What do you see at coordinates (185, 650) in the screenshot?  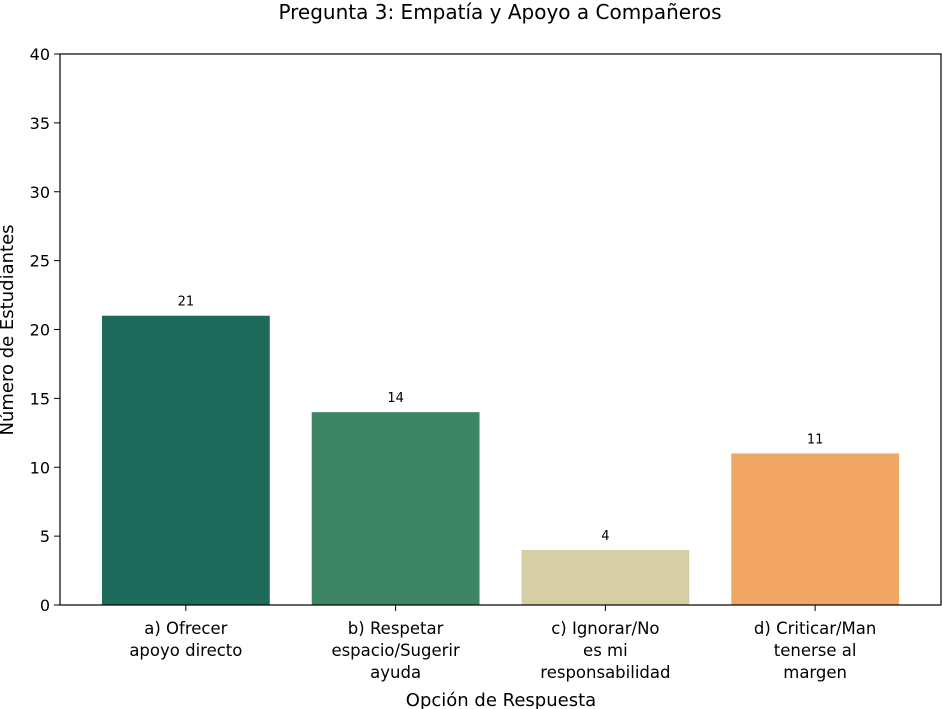 I see `x-category-label: apoyo directo` at bounding box center [185, 650].